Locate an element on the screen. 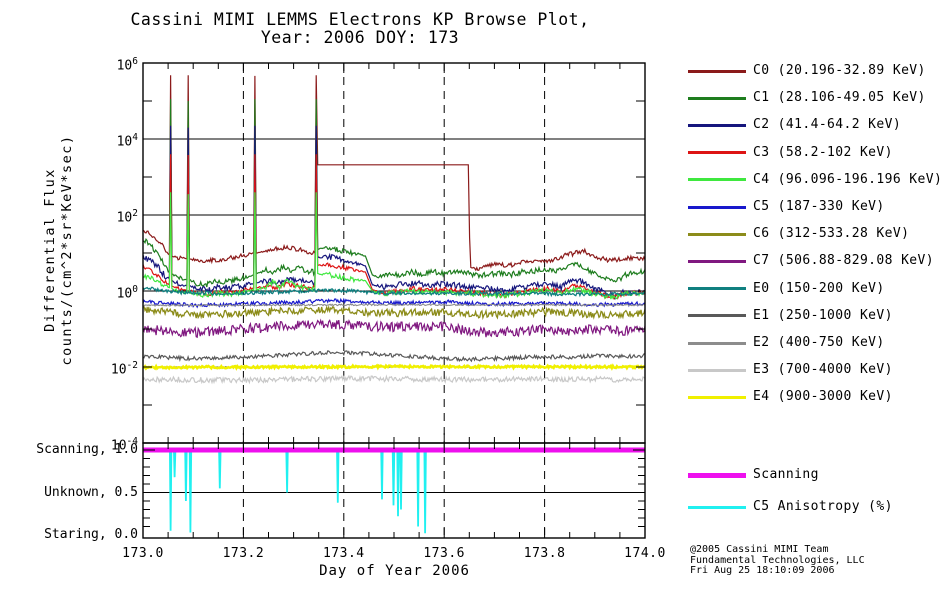  x-tick-label: 173.8 is located at coordinates (544, 553).